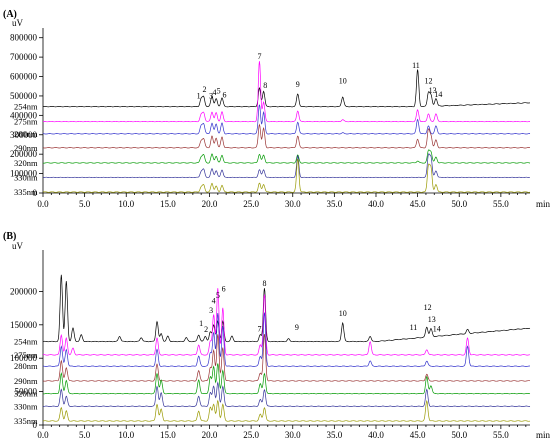 The height and width of the screenshot is (443, 550). Describe the element at coordinates (286, 88) in the screenshot. I see `trace-line-254nm` at that location.